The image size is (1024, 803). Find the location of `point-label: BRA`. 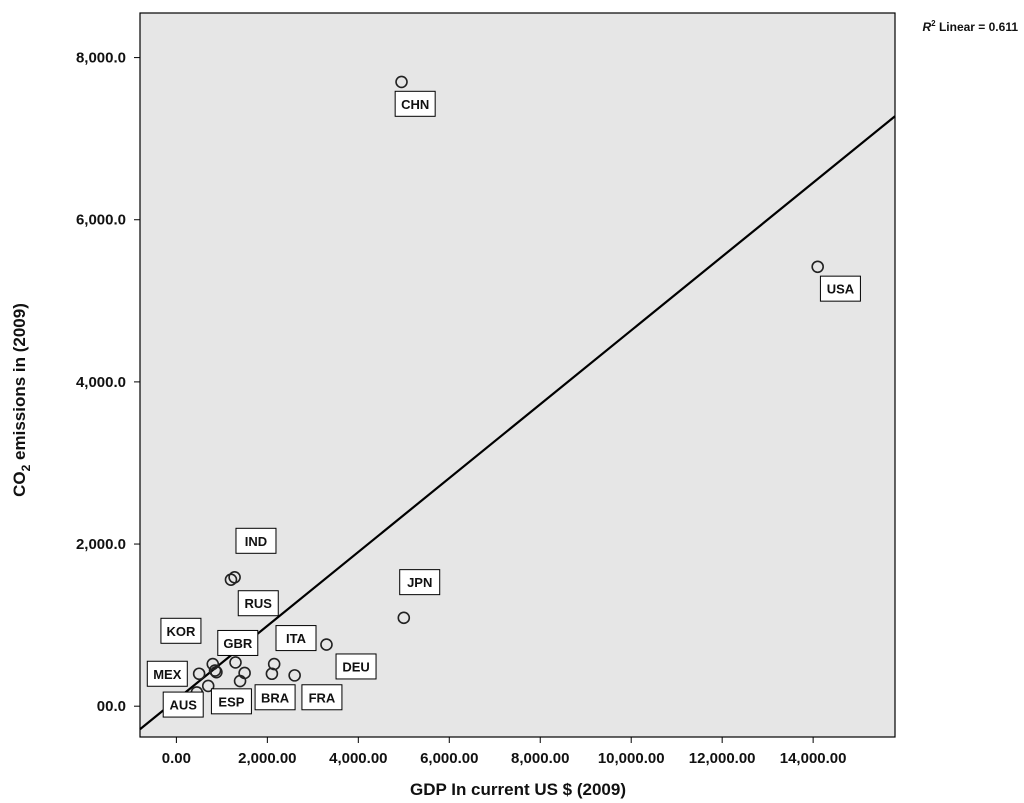

point-label: BRA is located at coordinates (275, 697).